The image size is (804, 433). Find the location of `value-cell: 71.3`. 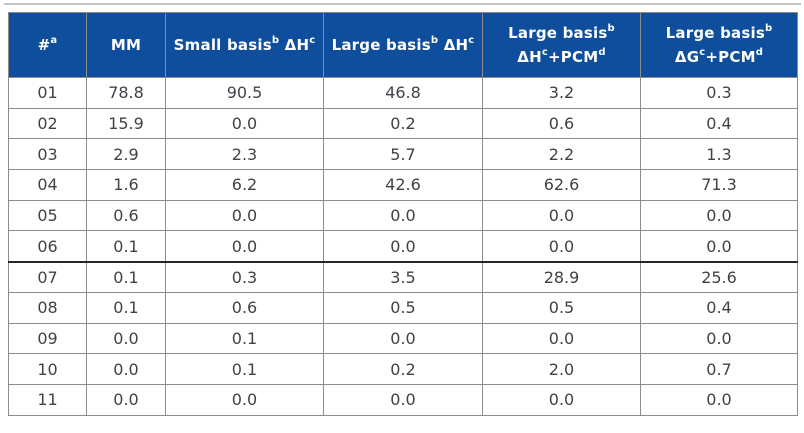

value-cell: 71.3 is located at coordinates (719, 185).